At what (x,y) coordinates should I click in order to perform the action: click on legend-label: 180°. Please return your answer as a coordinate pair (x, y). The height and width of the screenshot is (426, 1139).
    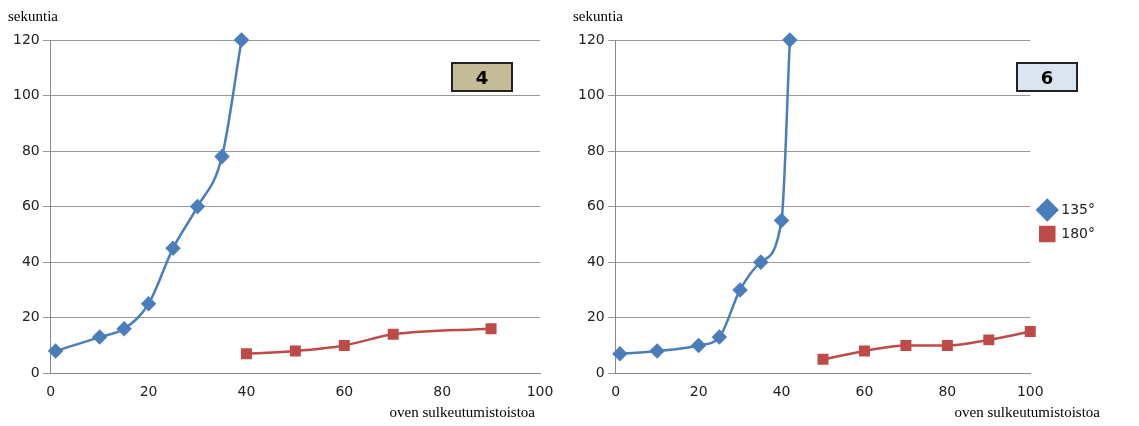
    Looking at the image, I should click on (1078, 232).